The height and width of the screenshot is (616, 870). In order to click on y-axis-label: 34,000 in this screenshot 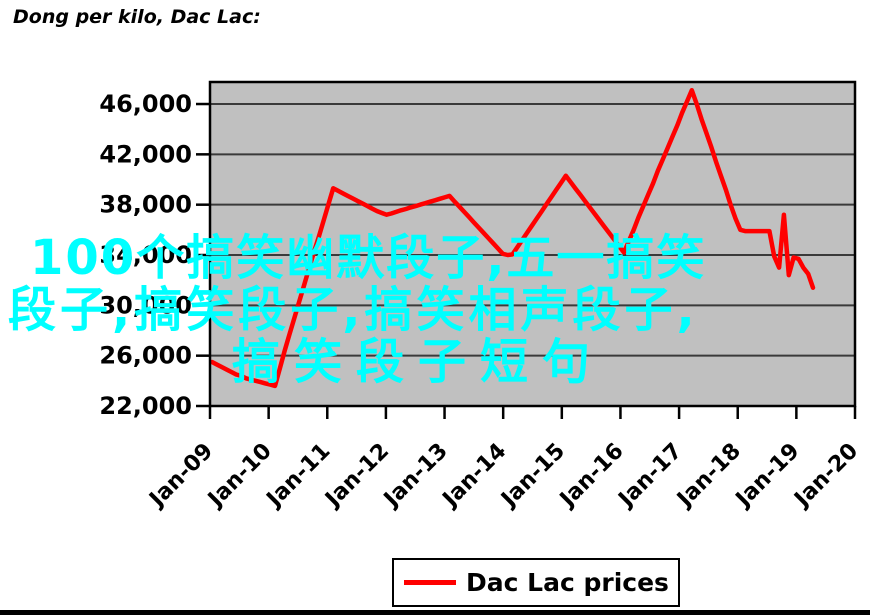, I will do `click(145, 255)`.